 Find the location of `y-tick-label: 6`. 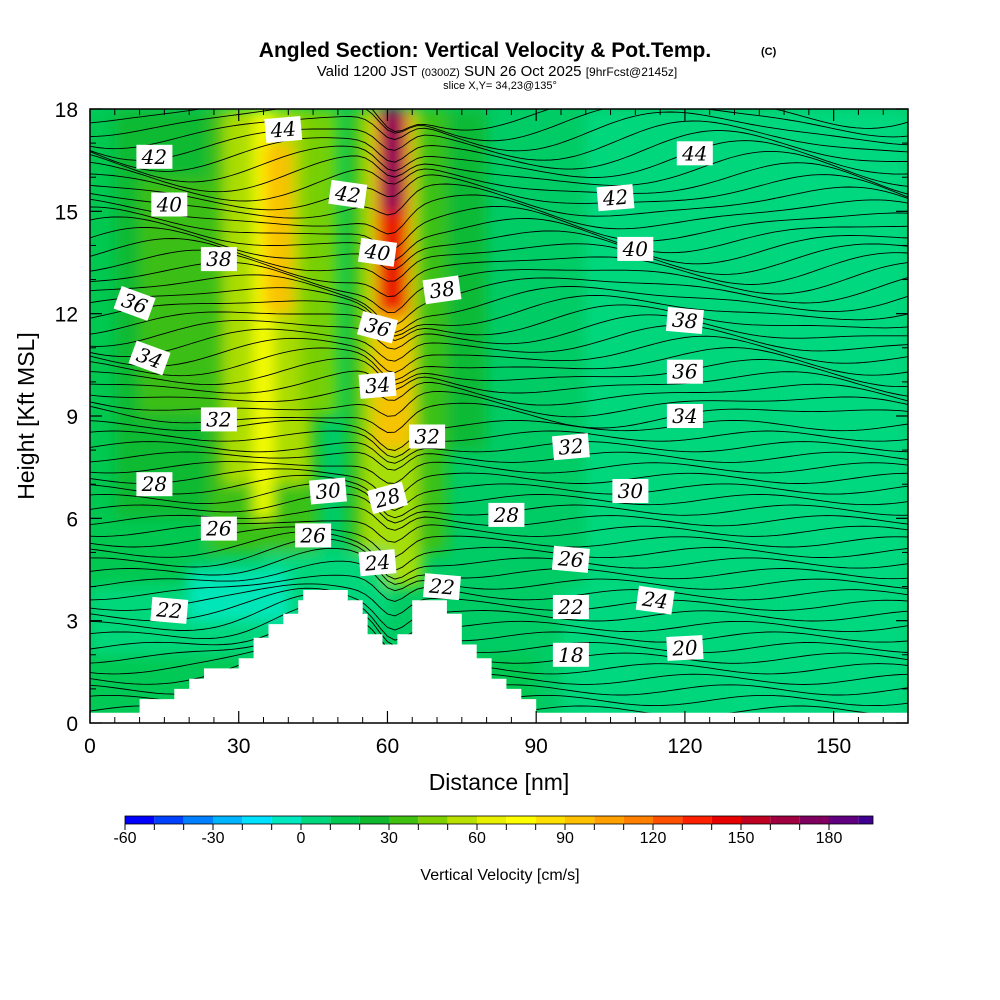

y-tick-label: 6 is located at coordinates (72, 519).